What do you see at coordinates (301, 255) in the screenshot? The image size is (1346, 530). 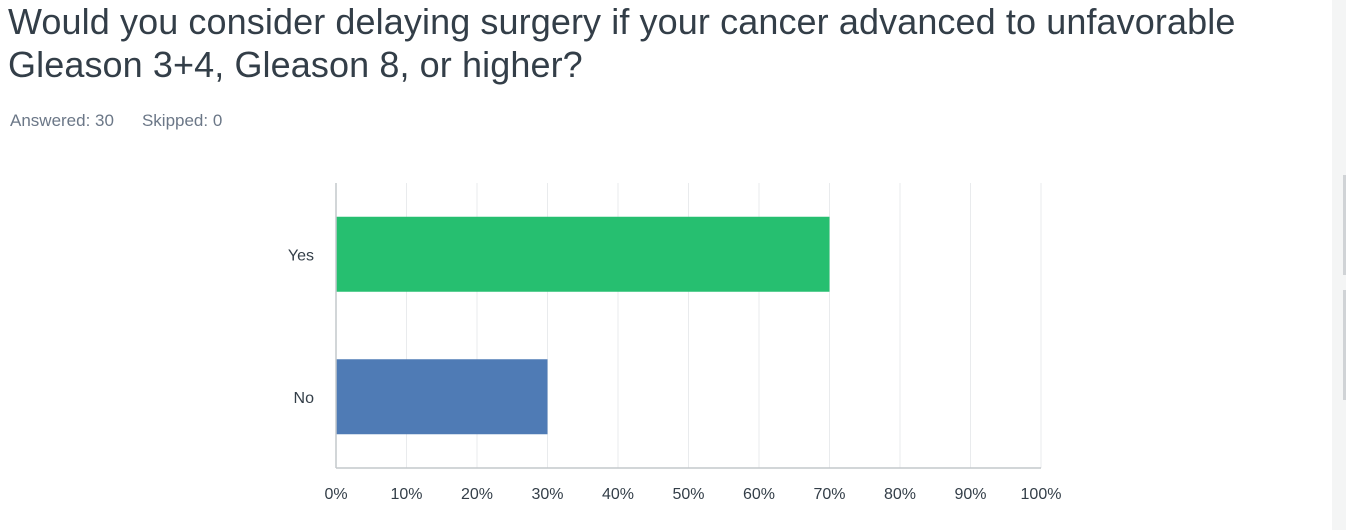 I see `category-label: Yes` at bounding box center [301, 255].